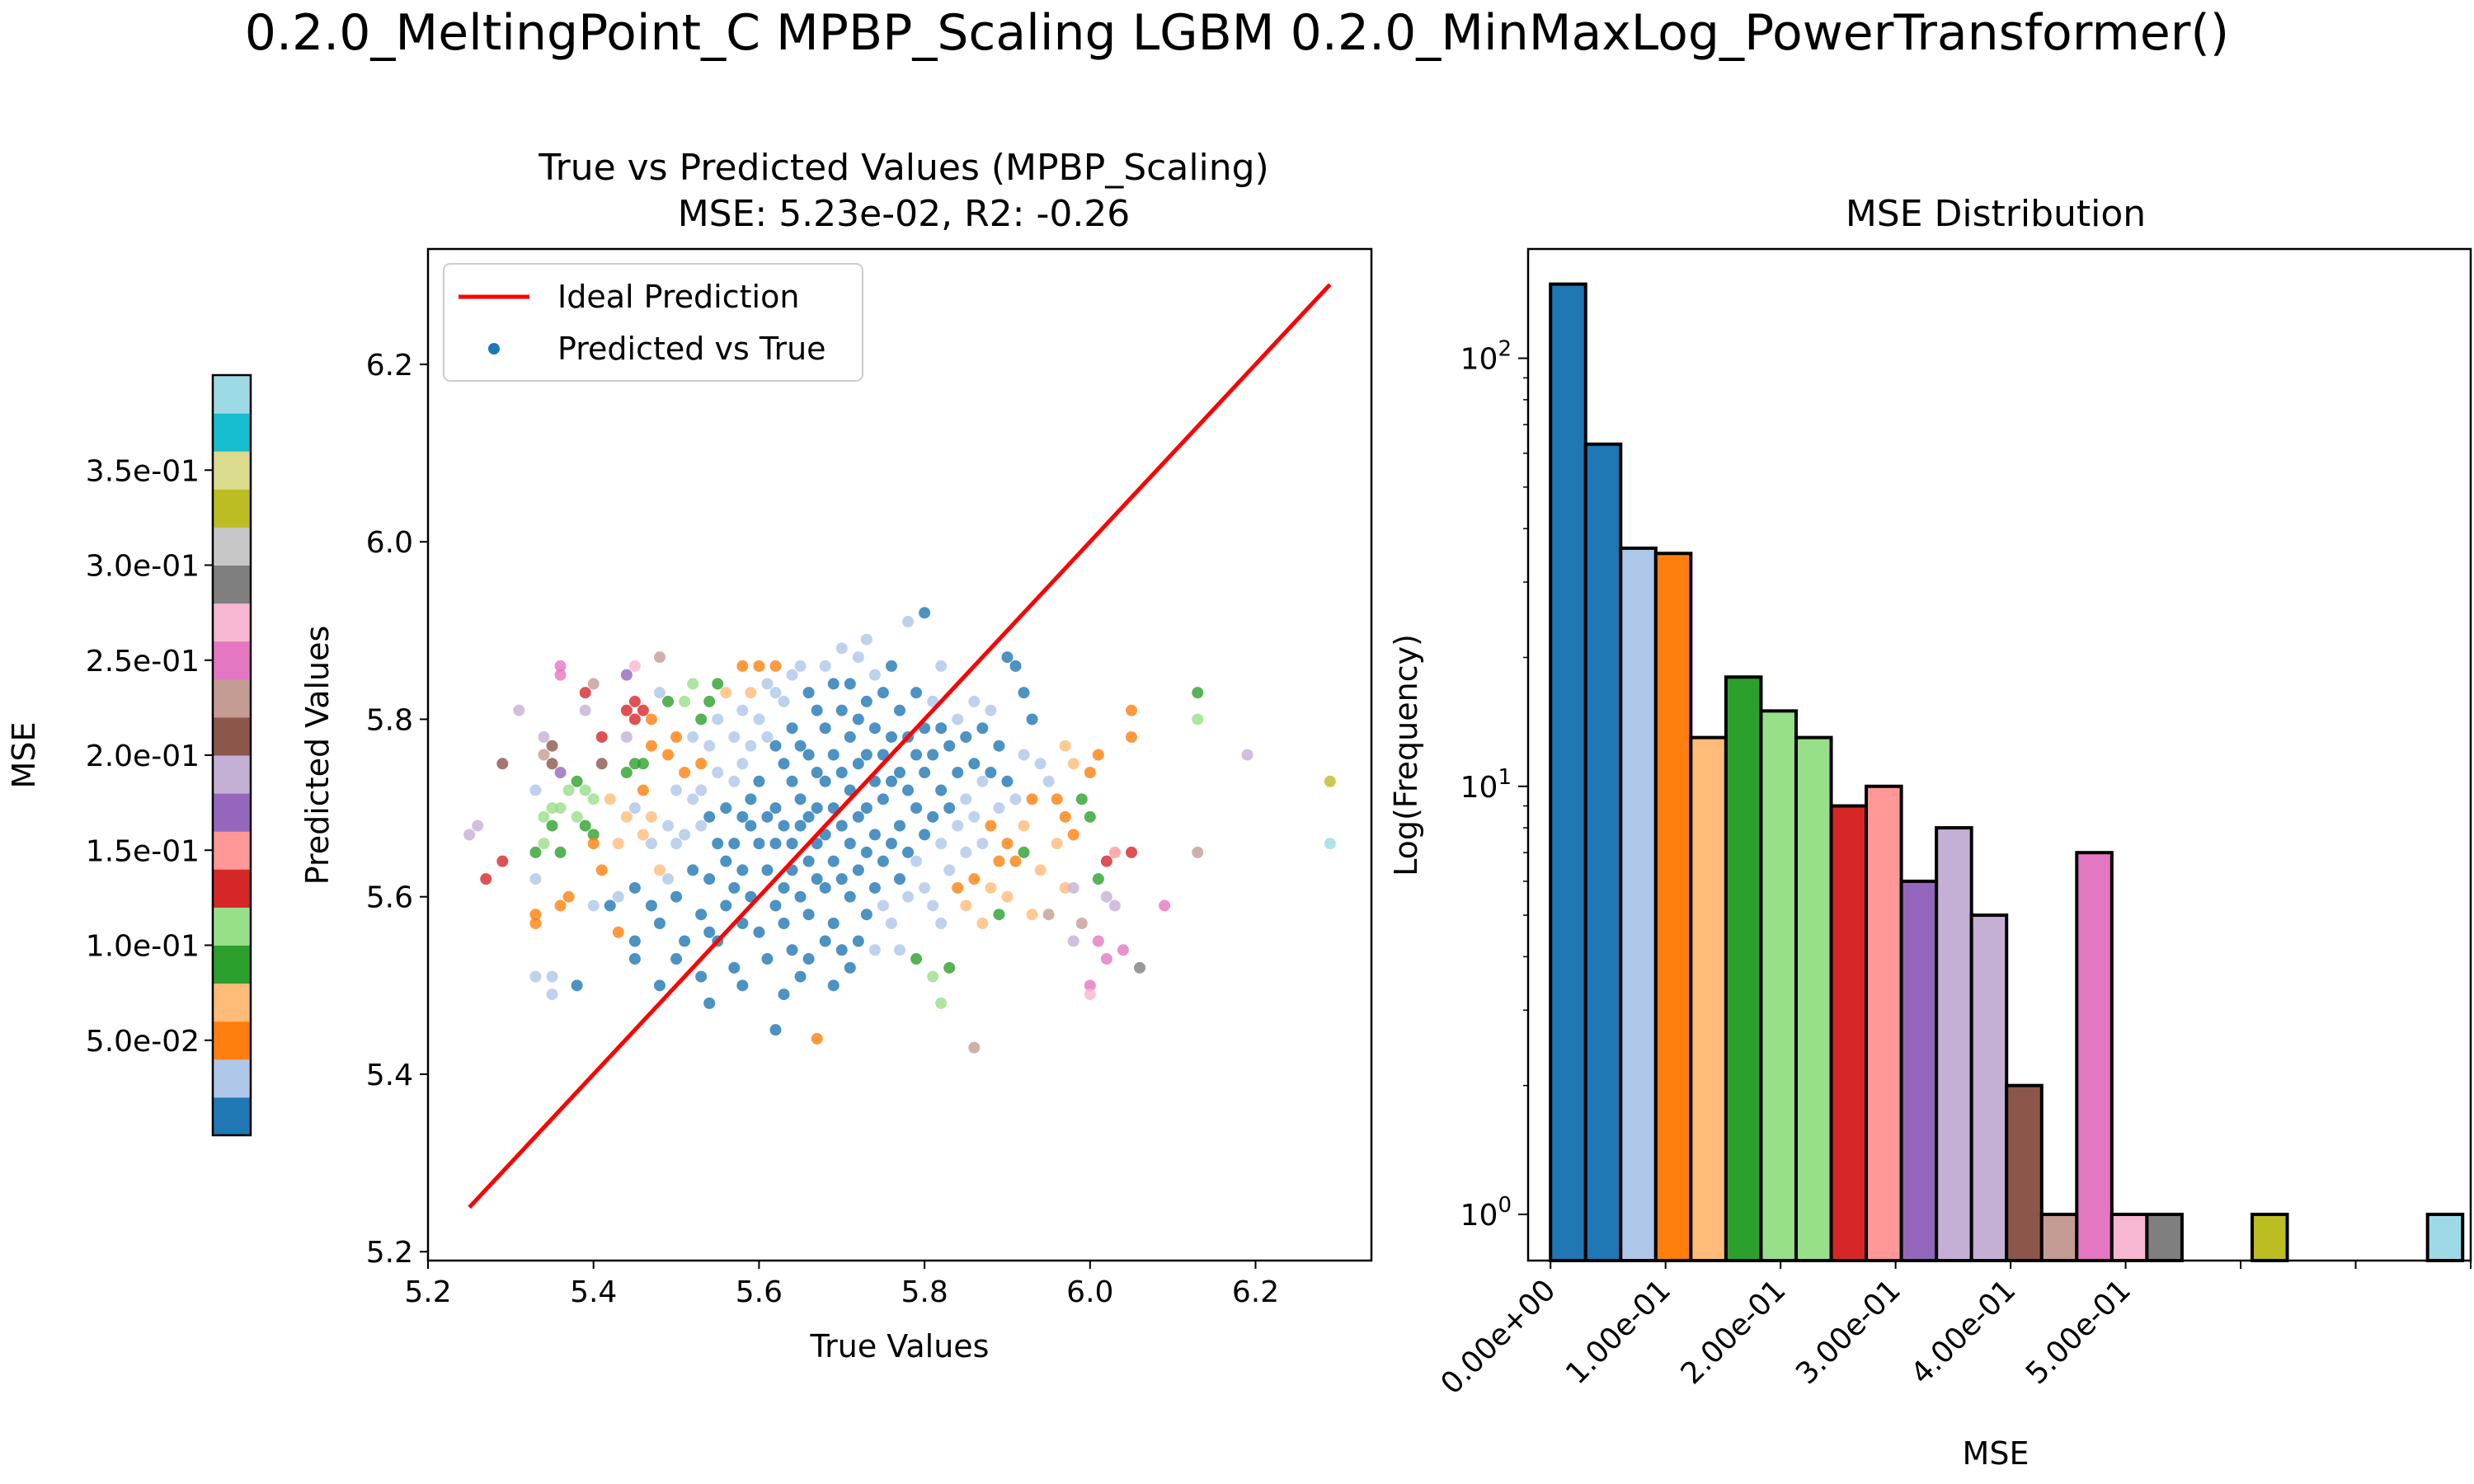 The image size is (2474, 1484). Describe the element at coordinates (1486, 785) in the screenshot. I see `histogram-y-tick-label: 101` at that location.